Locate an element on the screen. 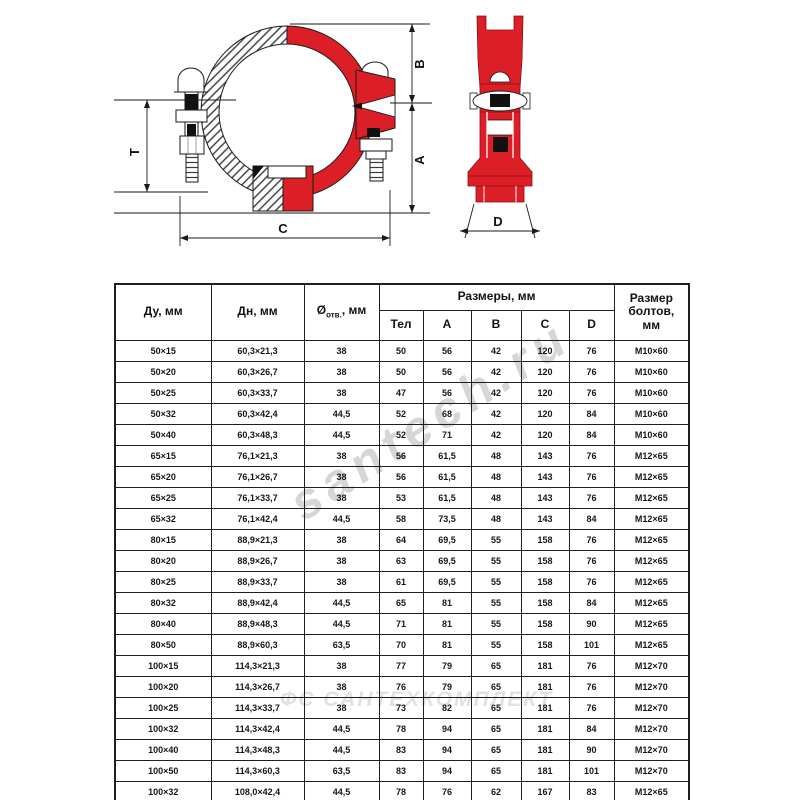 Image resolution: width=800 pixels, height=800 pixels. table-cell: 76 is located at coordinates (591, 455).